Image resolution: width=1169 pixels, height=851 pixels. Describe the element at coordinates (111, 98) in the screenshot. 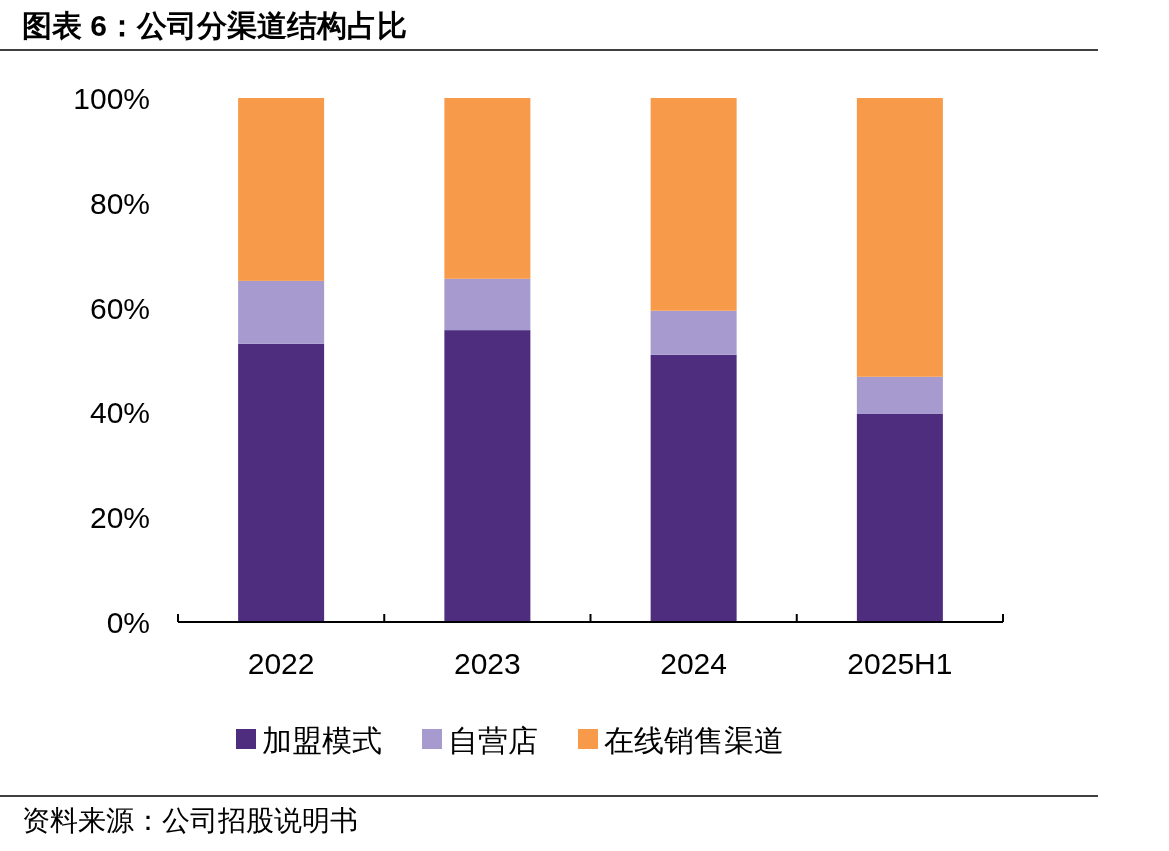

I see `y-tick-label: 100%` at that location.